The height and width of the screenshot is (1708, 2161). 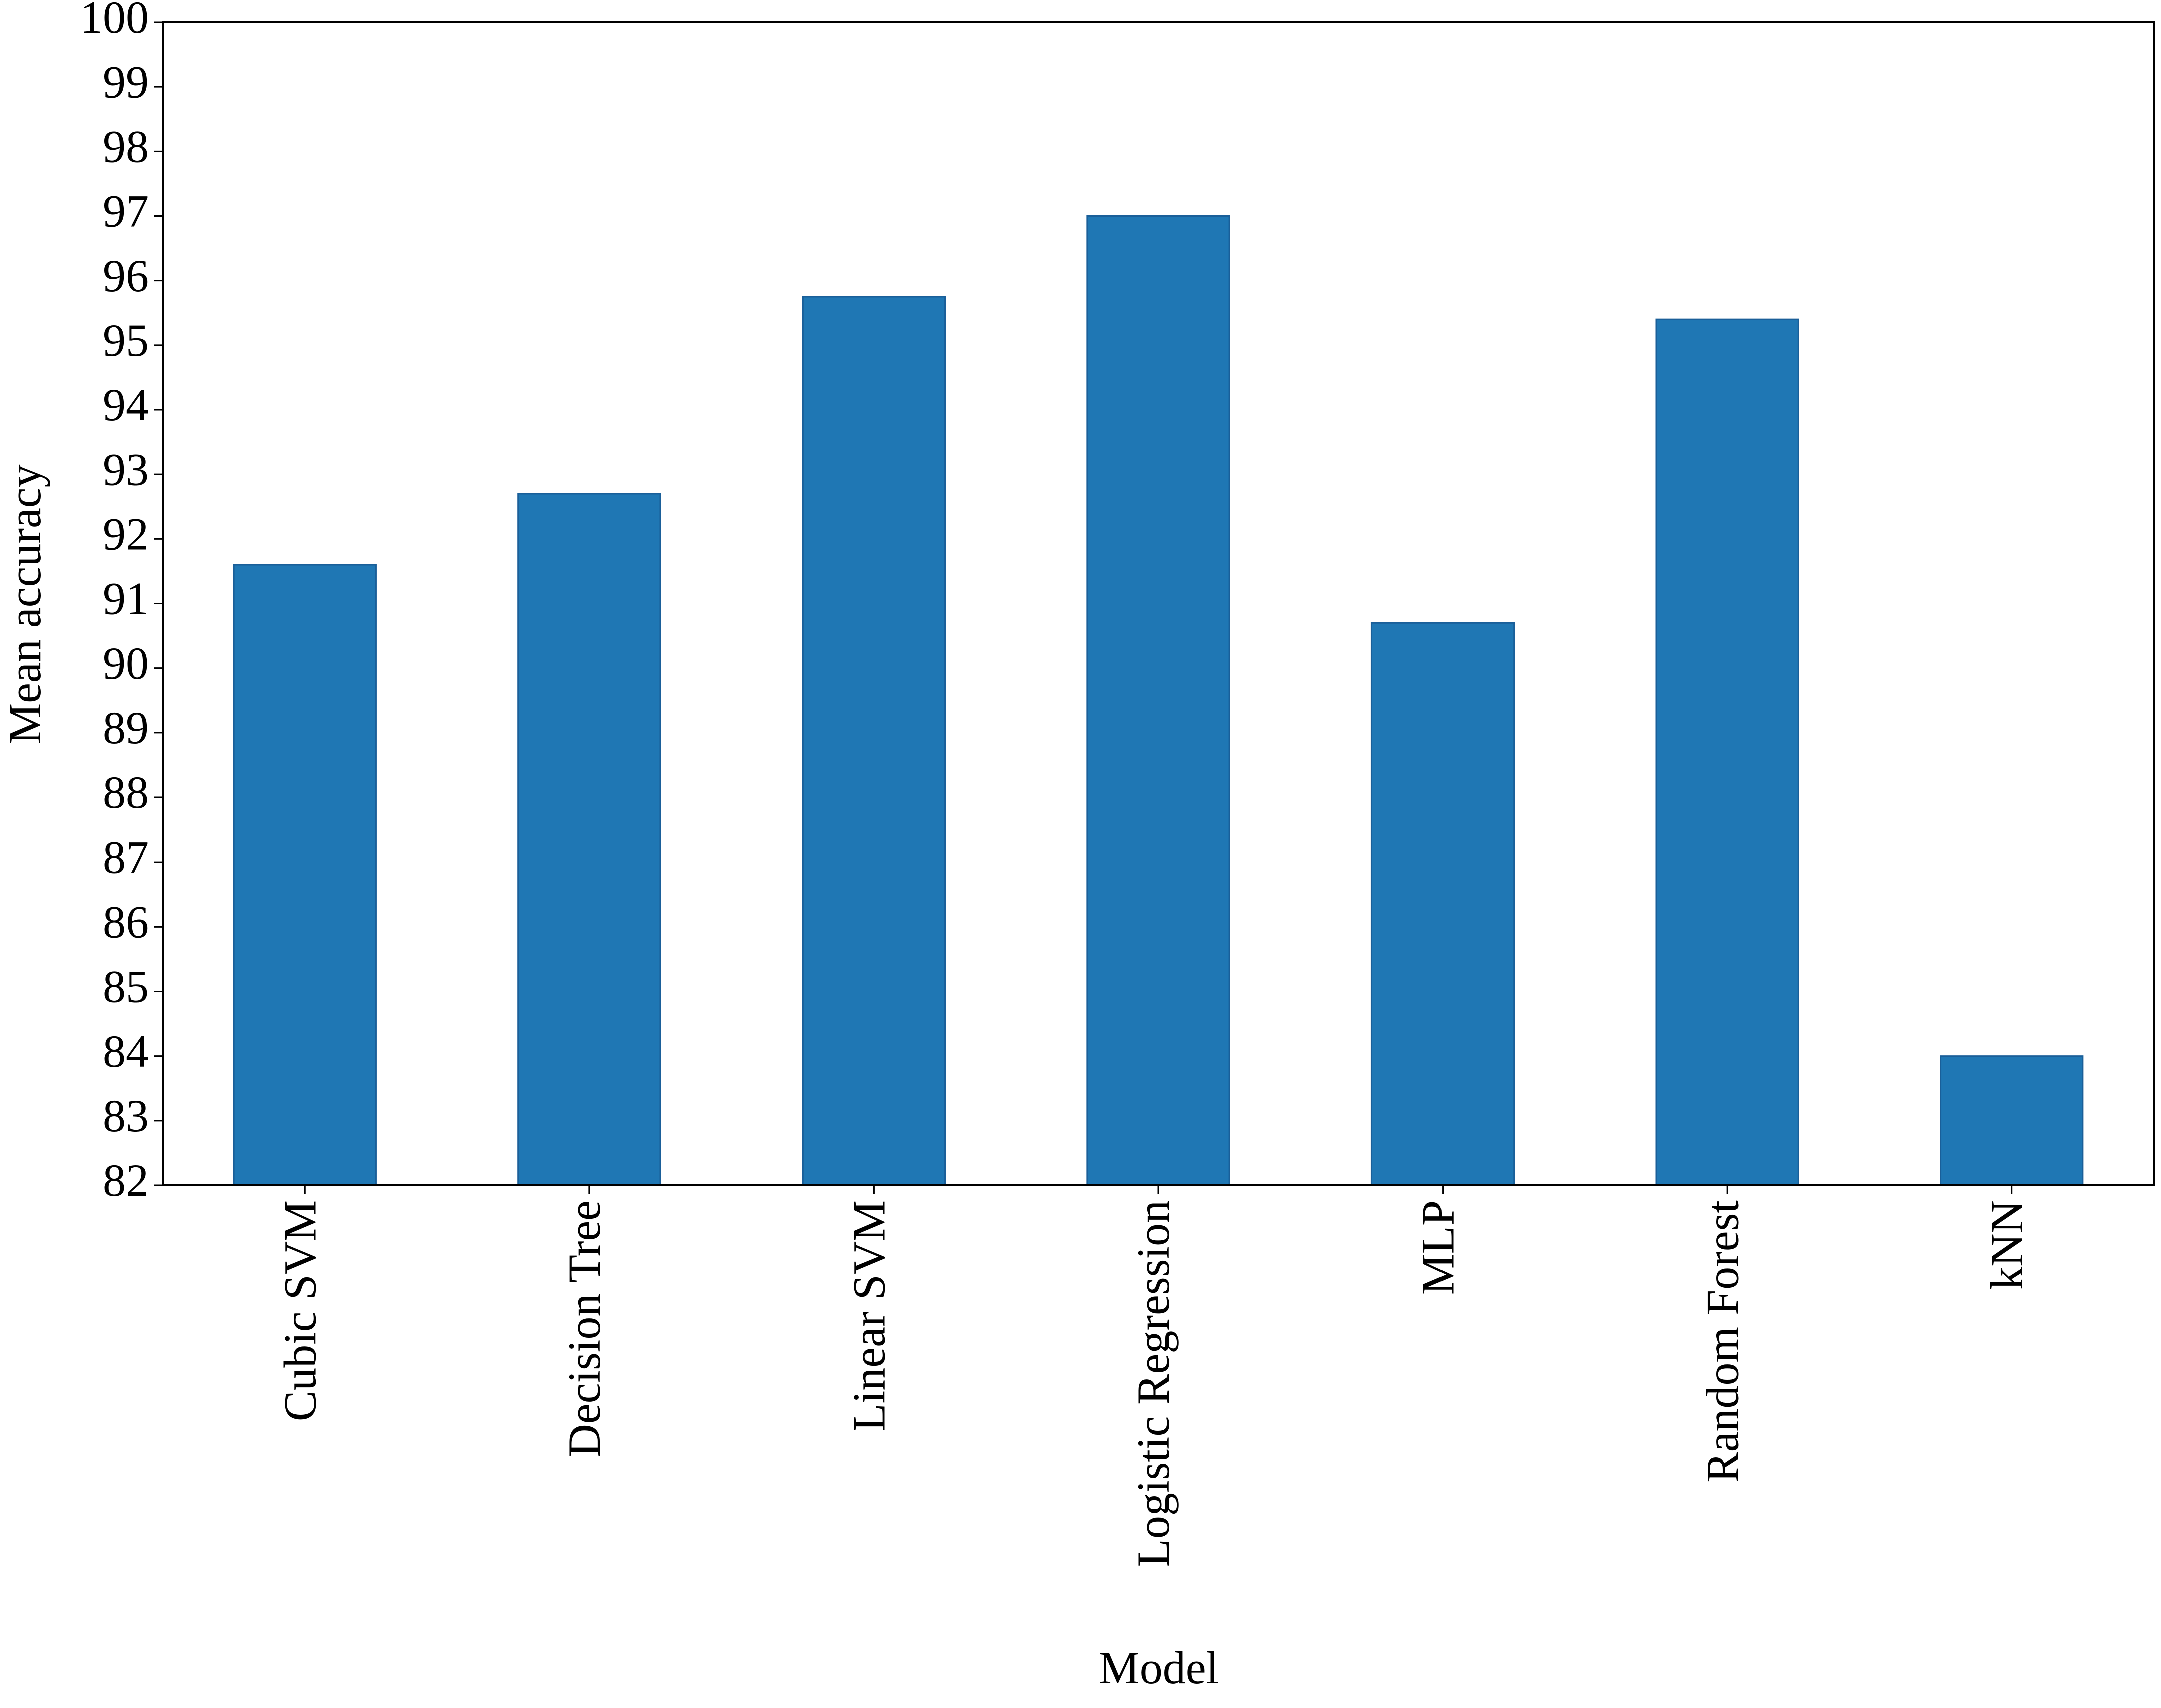 What do you see at coordinates (126, 728) in the screenshot?
I see `y-tick-label: 89` at bounding box center [126, 728].